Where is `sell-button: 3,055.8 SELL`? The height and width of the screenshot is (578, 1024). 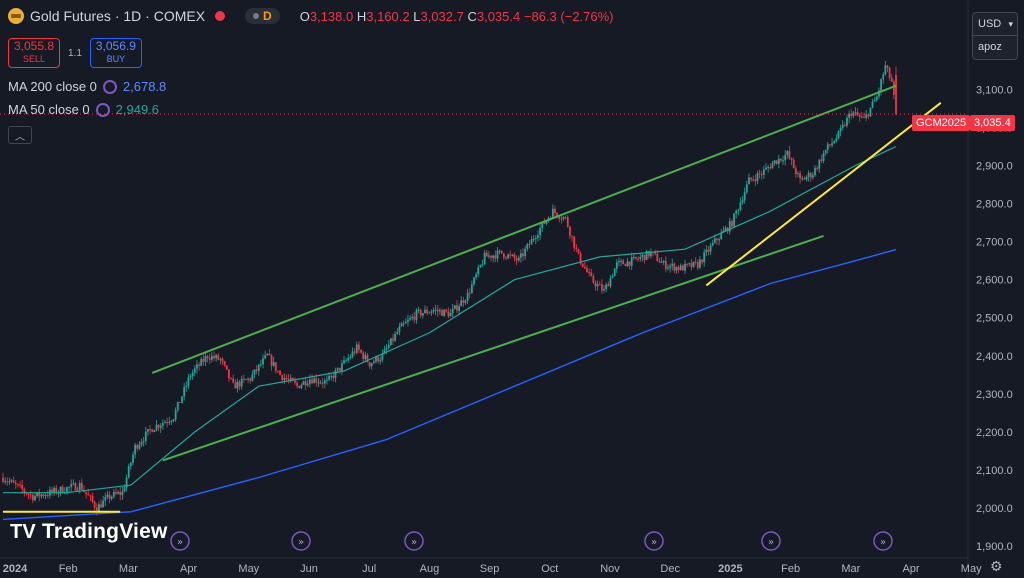
sell-button: 3,055.8 SELL is located at coordinates (34, 53).